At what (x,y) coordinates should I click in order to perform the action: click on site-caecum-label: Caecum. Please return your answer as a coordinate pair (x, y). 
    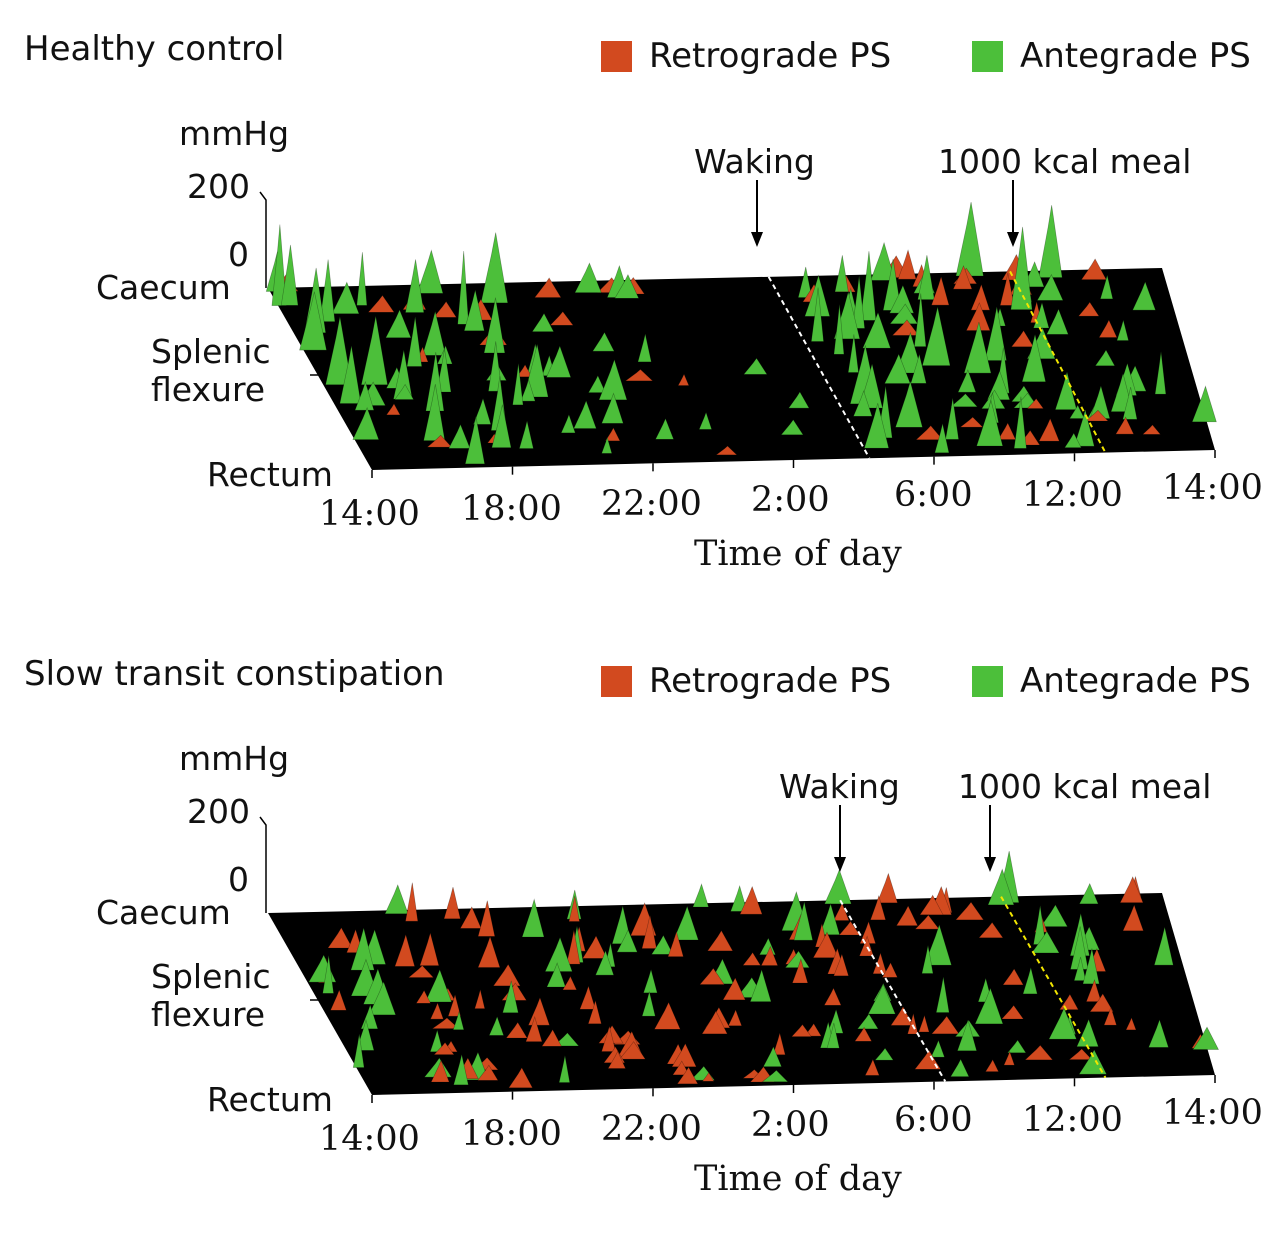
    Looking at the image, I should click on (163, 287).